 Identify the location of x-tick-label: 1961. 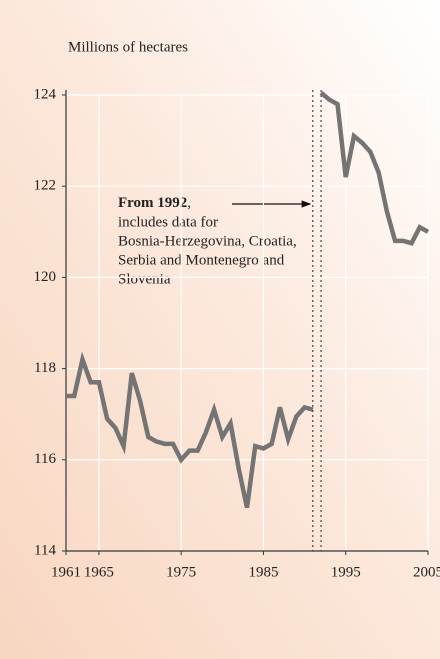
(66, 572).